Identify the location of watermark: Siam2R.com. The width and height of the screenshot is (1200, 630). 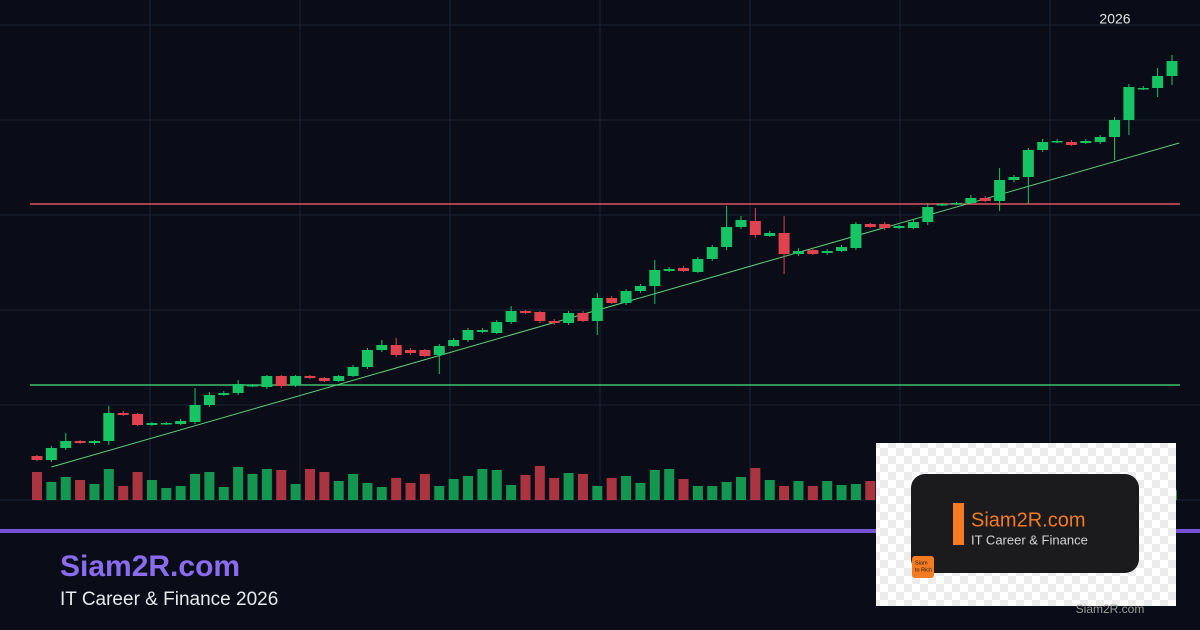
(1110, 609).